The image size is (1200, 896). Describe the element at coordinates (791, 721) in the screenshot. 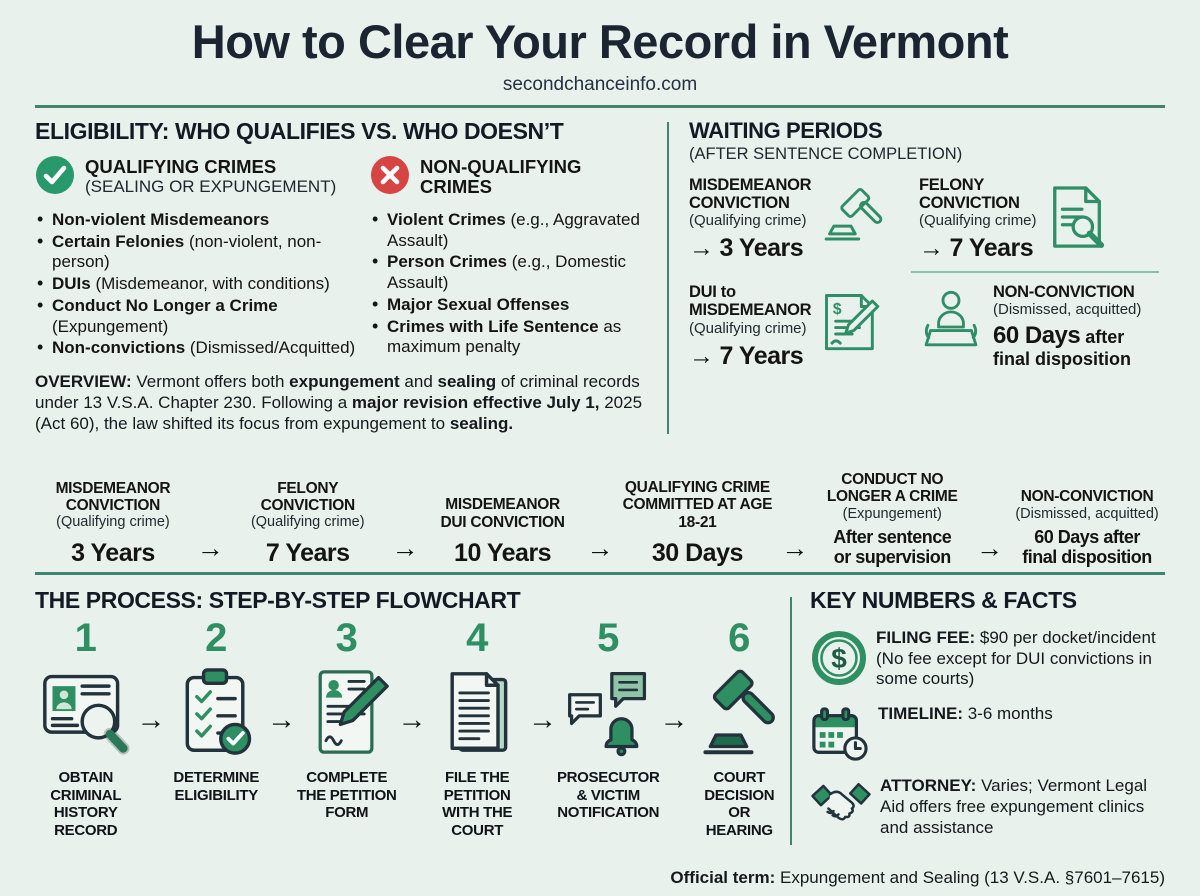

I see `vertical-divider-bottom` at that location.